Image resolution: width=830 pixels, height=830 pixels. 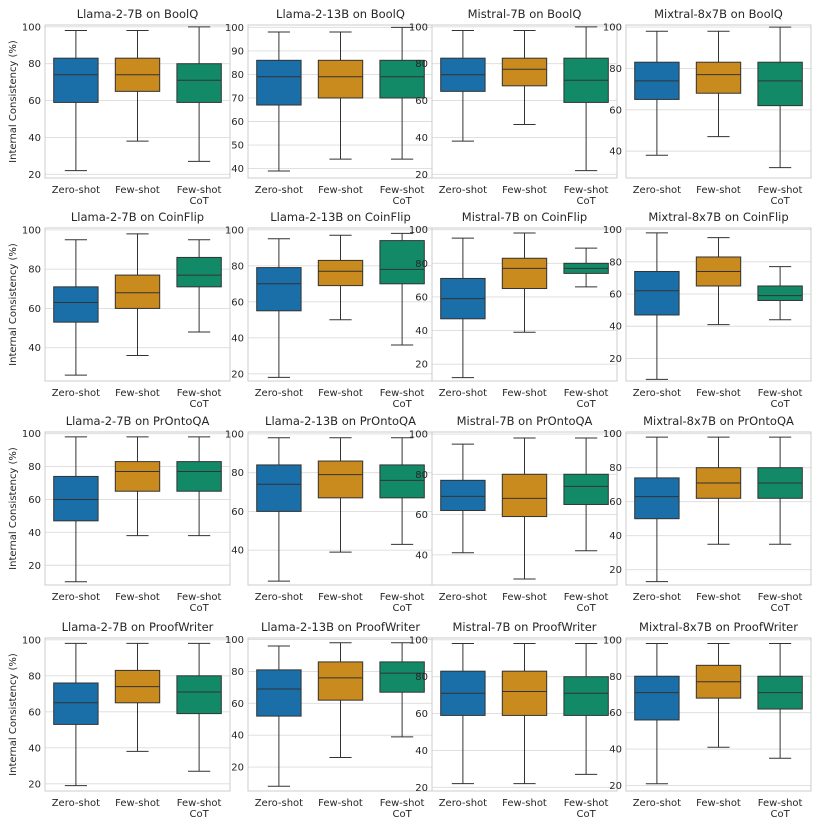 What do you see at coordinates (525, 421) in the screenshot?
I see `chart-title: Mistral-7B on PrOntoQA` at bounding box center [525, 421].